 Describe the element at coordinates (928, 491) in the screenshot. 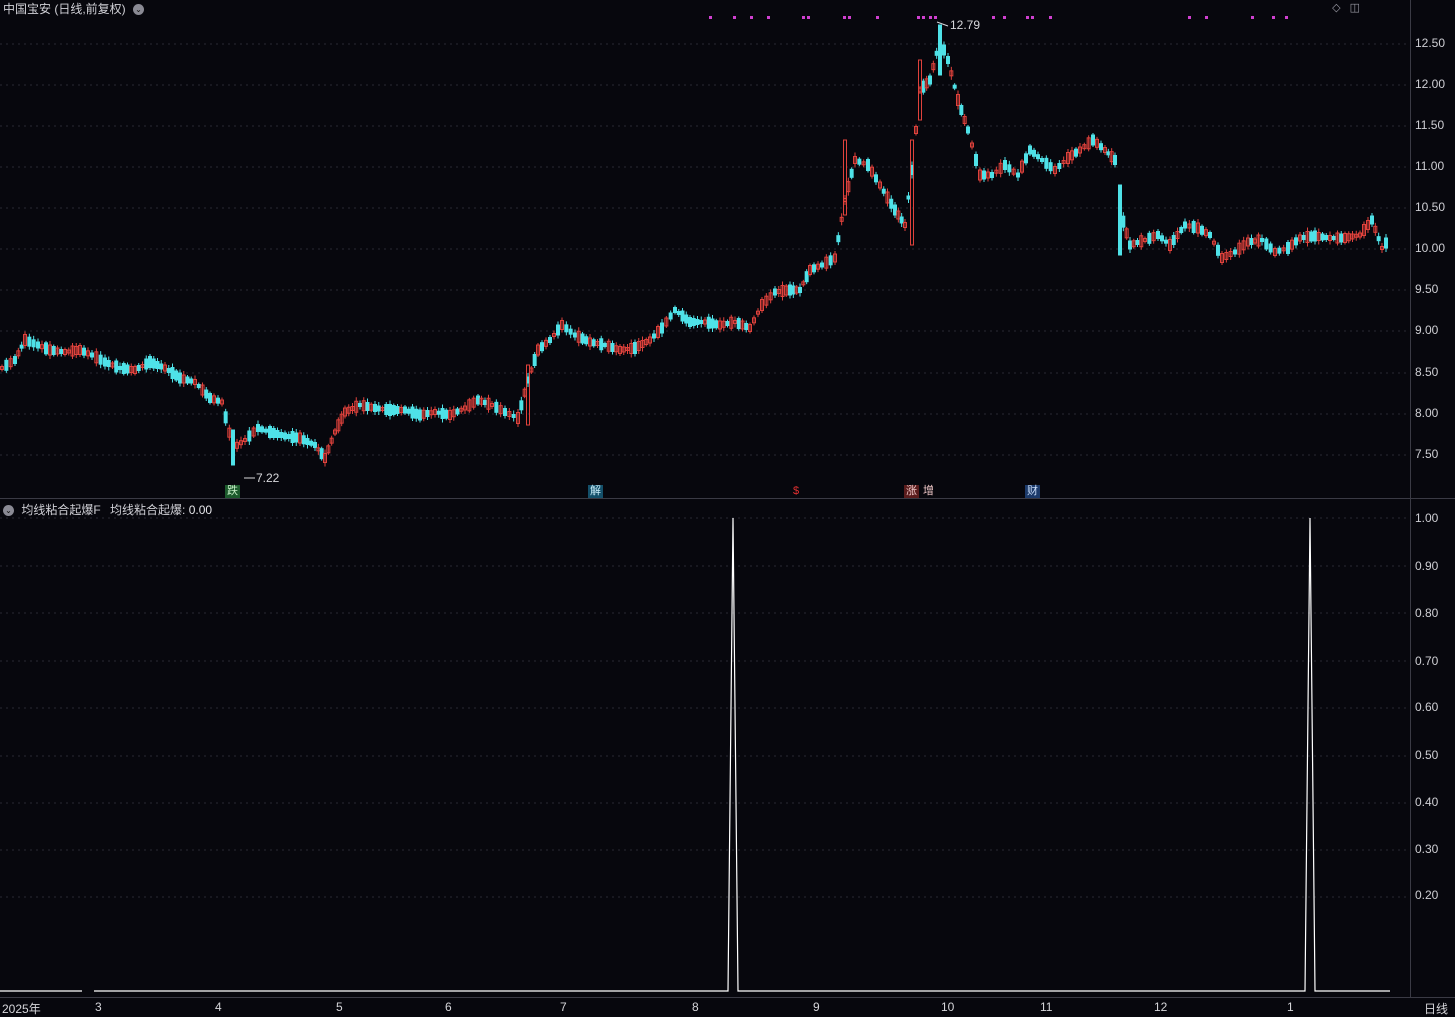

I see `event-tag-increase: 增` at that location.